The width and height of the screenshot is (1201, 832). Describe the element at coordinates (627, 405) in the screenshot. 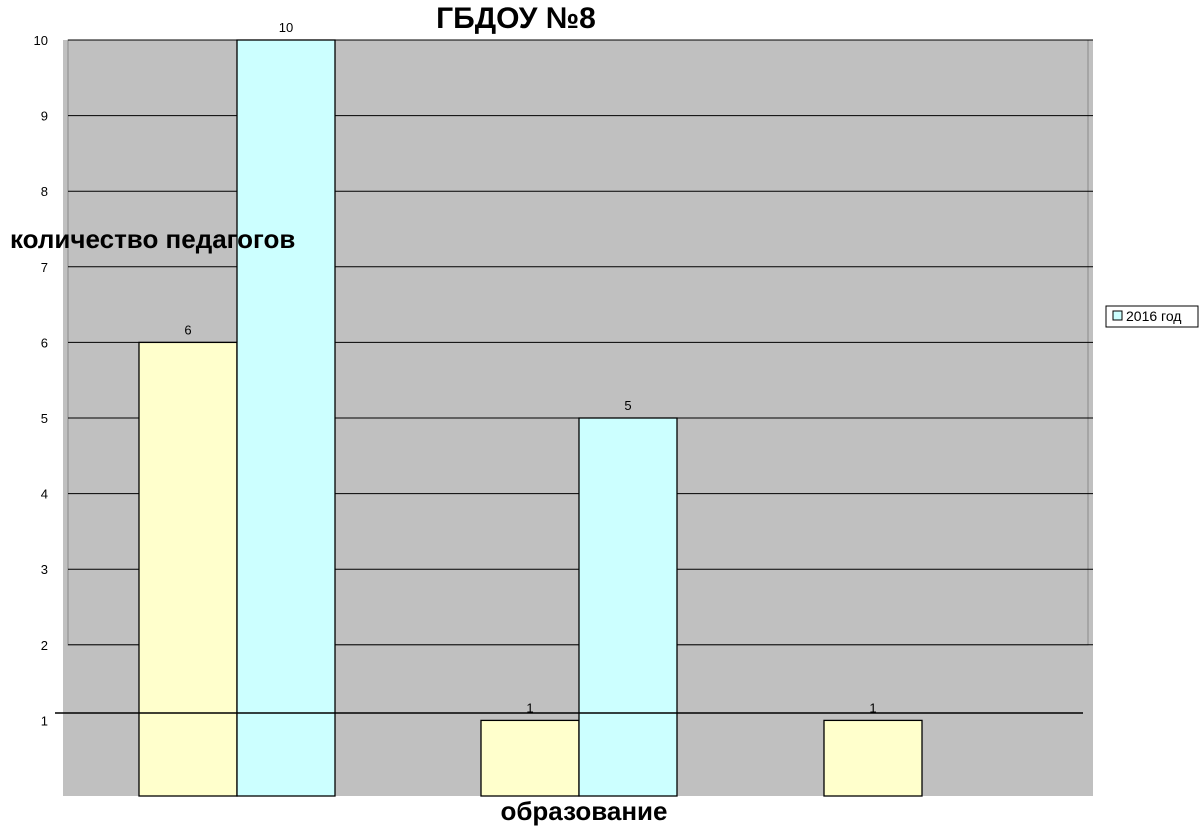

I see `data-label: 5` at that location.